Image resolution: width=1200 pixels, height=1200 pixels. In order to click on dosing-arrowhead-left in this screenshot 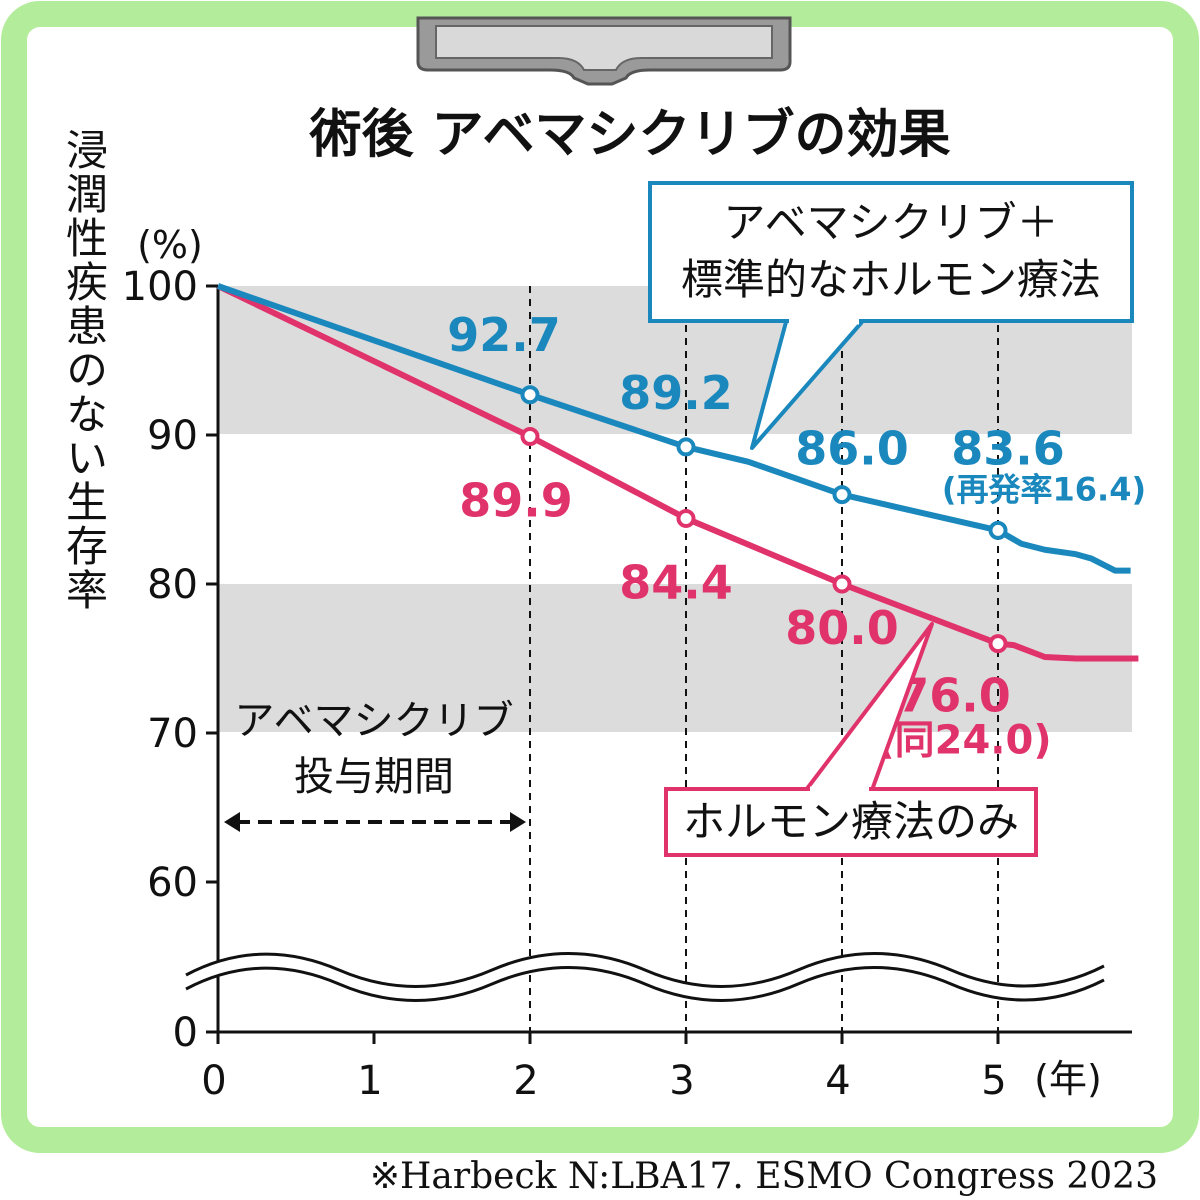, I will do `click(232, 822)`.